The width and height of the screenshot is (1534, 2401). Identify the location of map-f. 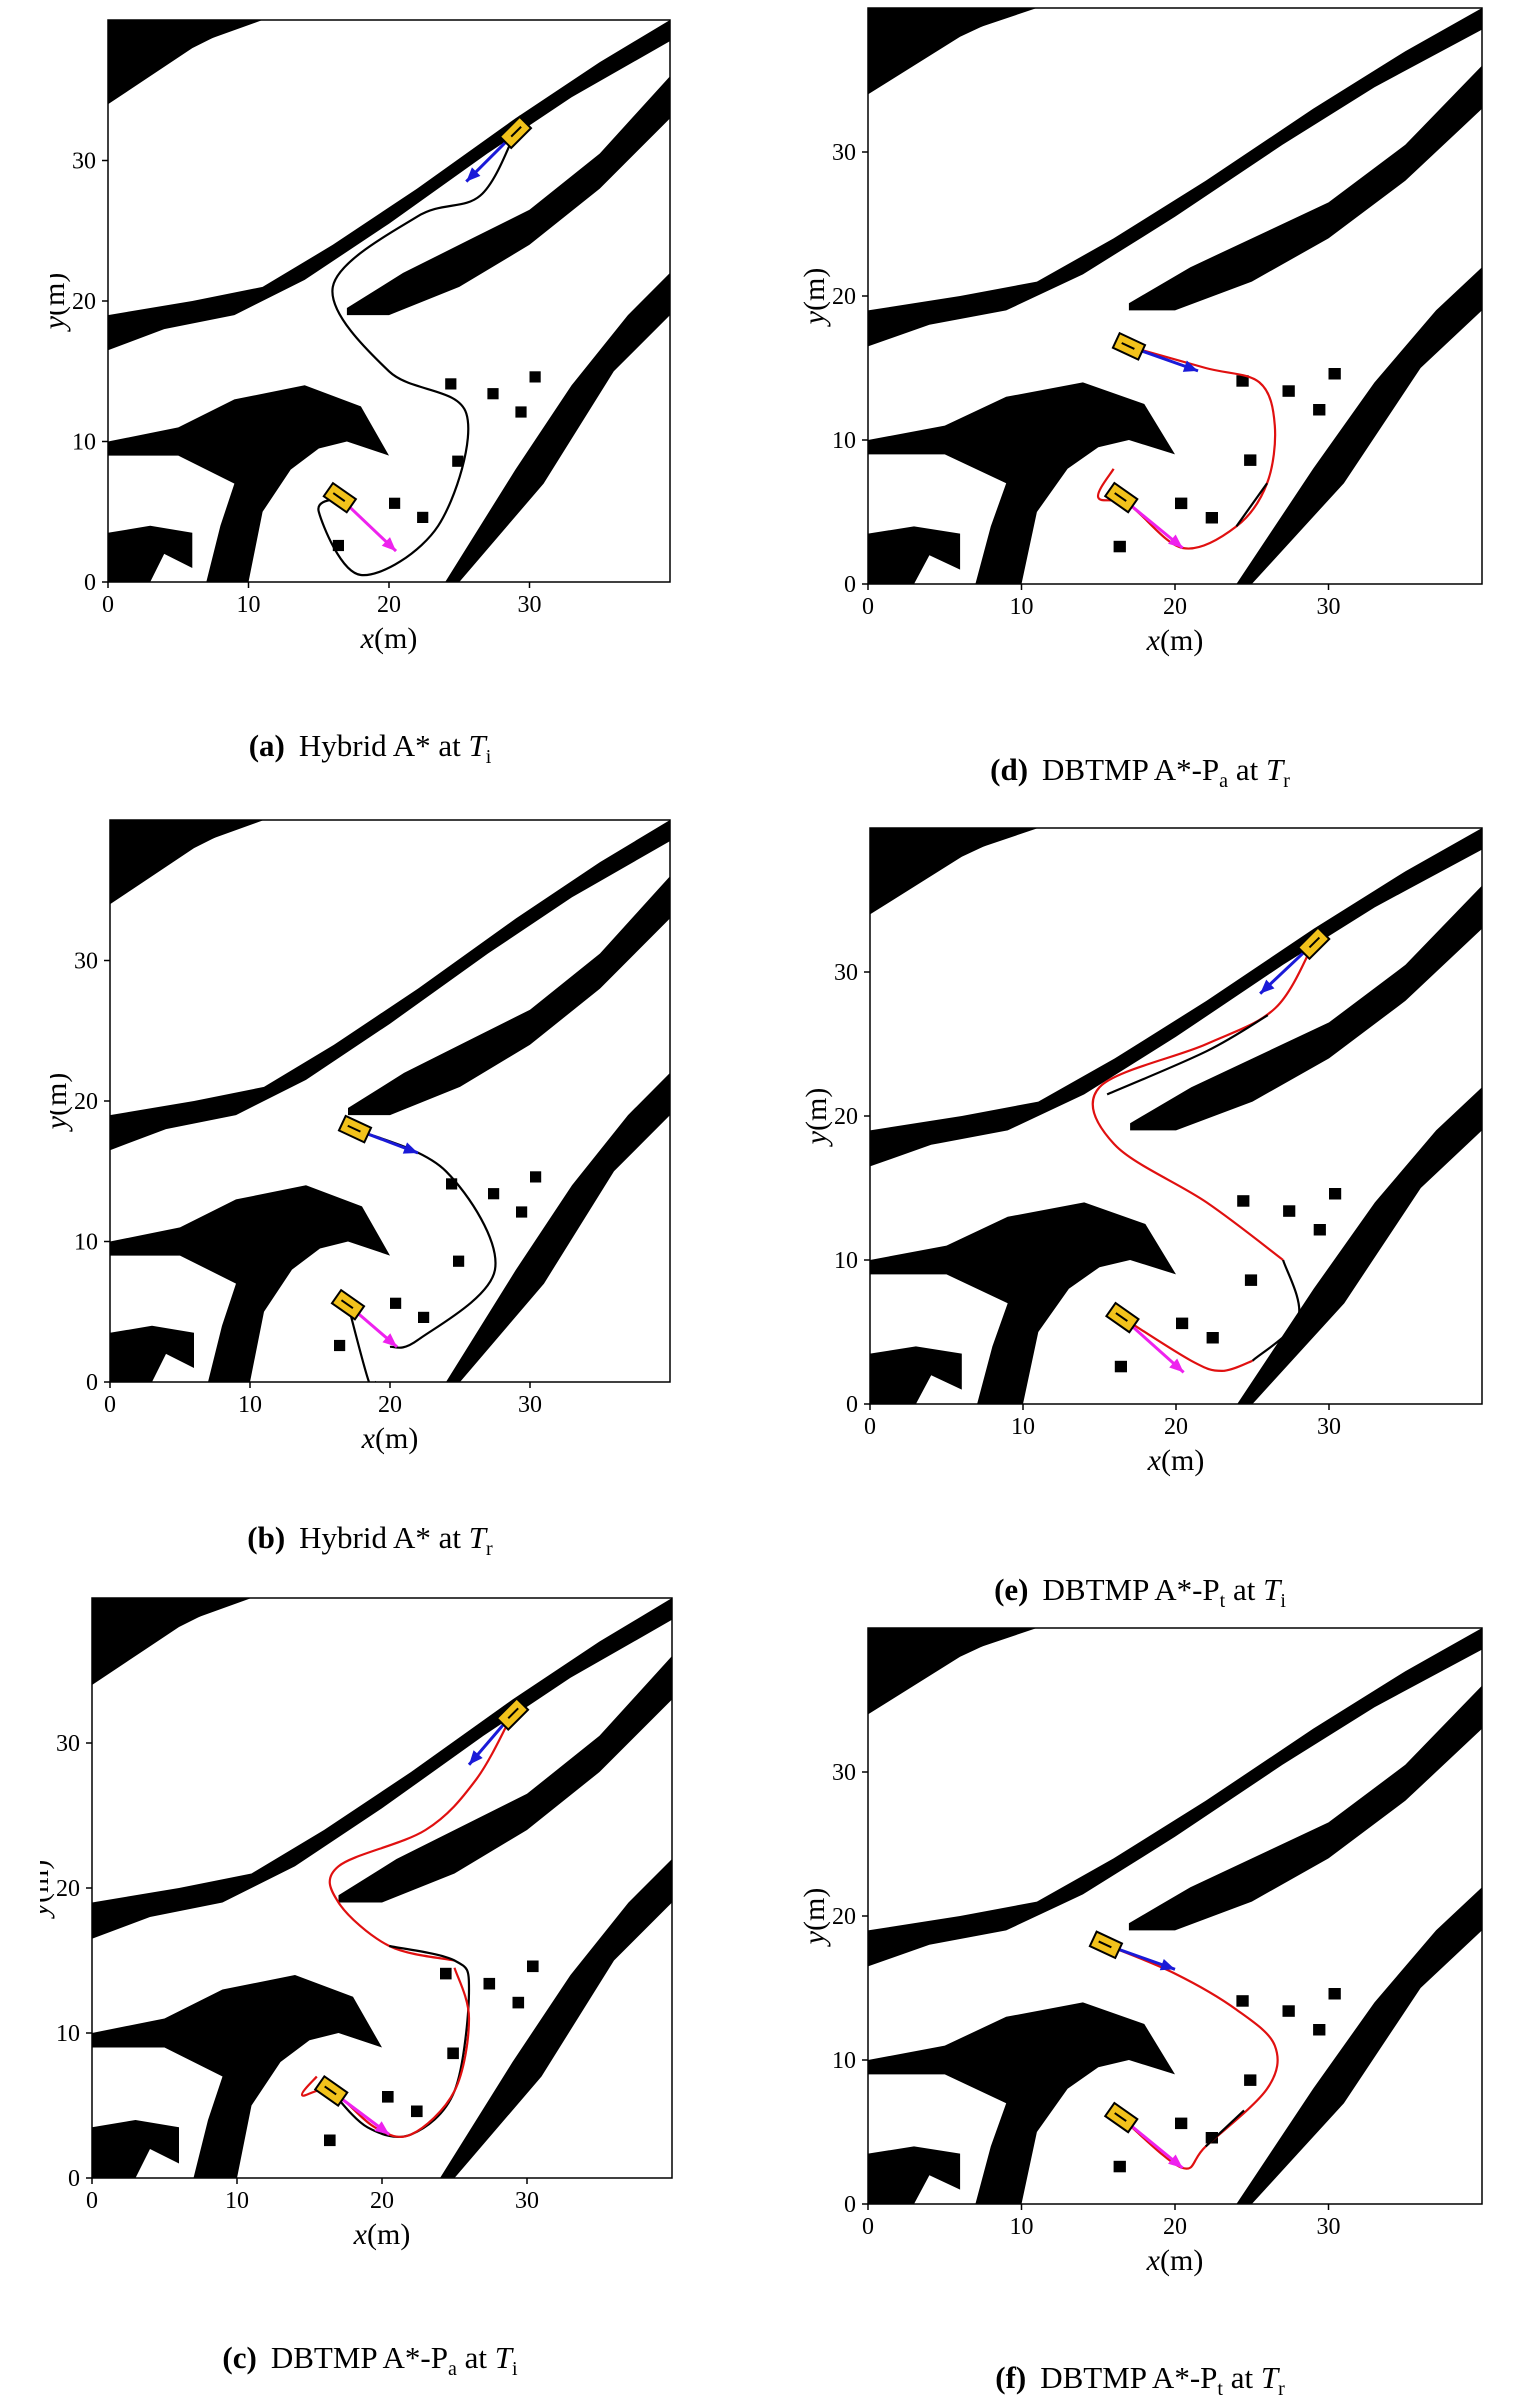
(1175, 1916).